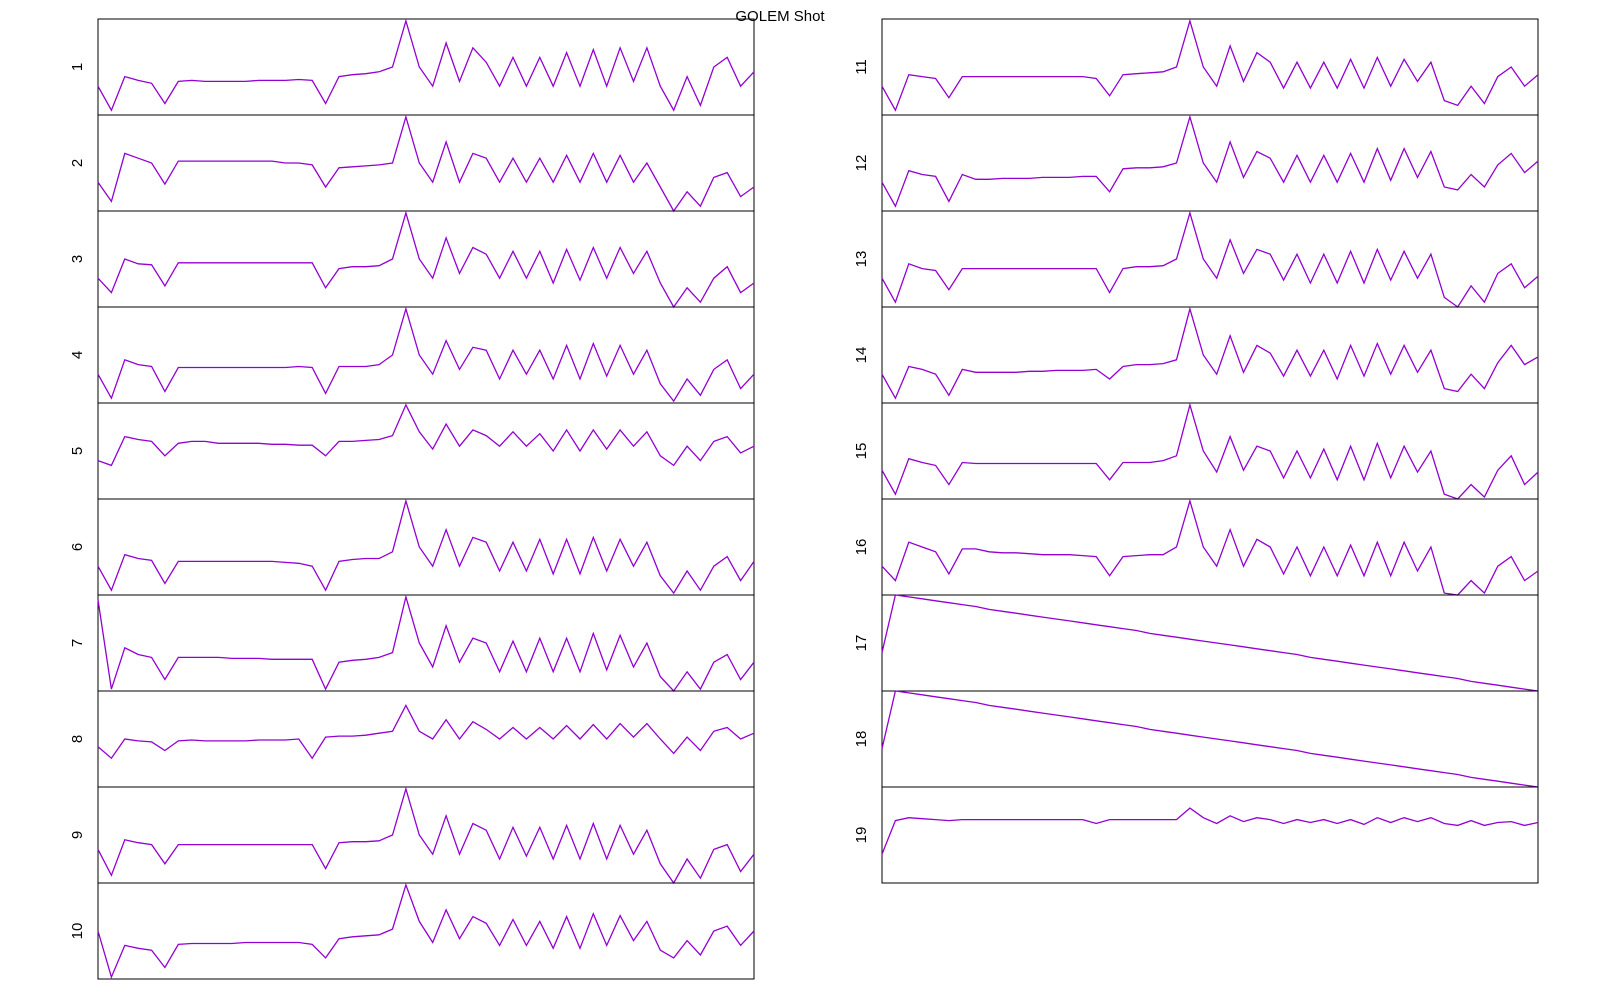  What do you see at coordinates (861, 355) in the screenshot?
I see `panel-label: 14` at bounding box center [861, 355].